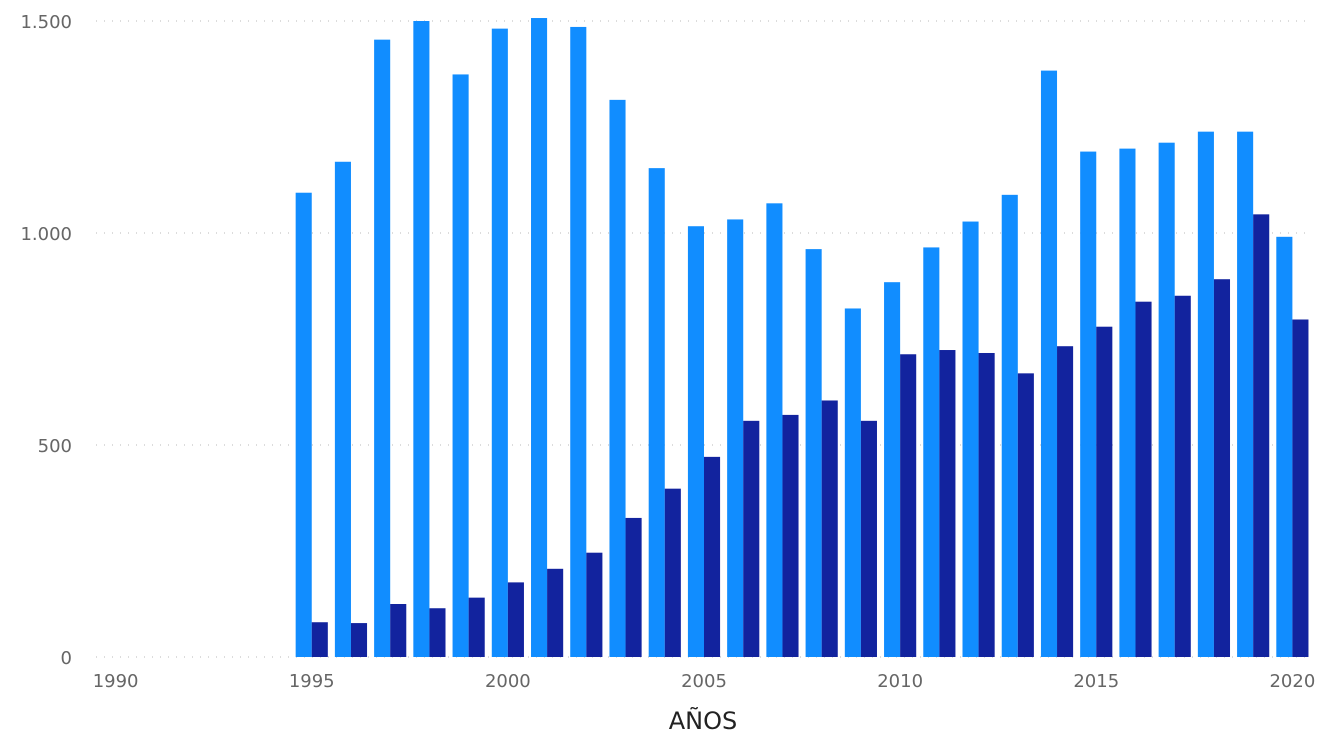  Describe the element at coordinates (312, 681) in the screenshot. I see `x-tick-label: 1995` at that location.